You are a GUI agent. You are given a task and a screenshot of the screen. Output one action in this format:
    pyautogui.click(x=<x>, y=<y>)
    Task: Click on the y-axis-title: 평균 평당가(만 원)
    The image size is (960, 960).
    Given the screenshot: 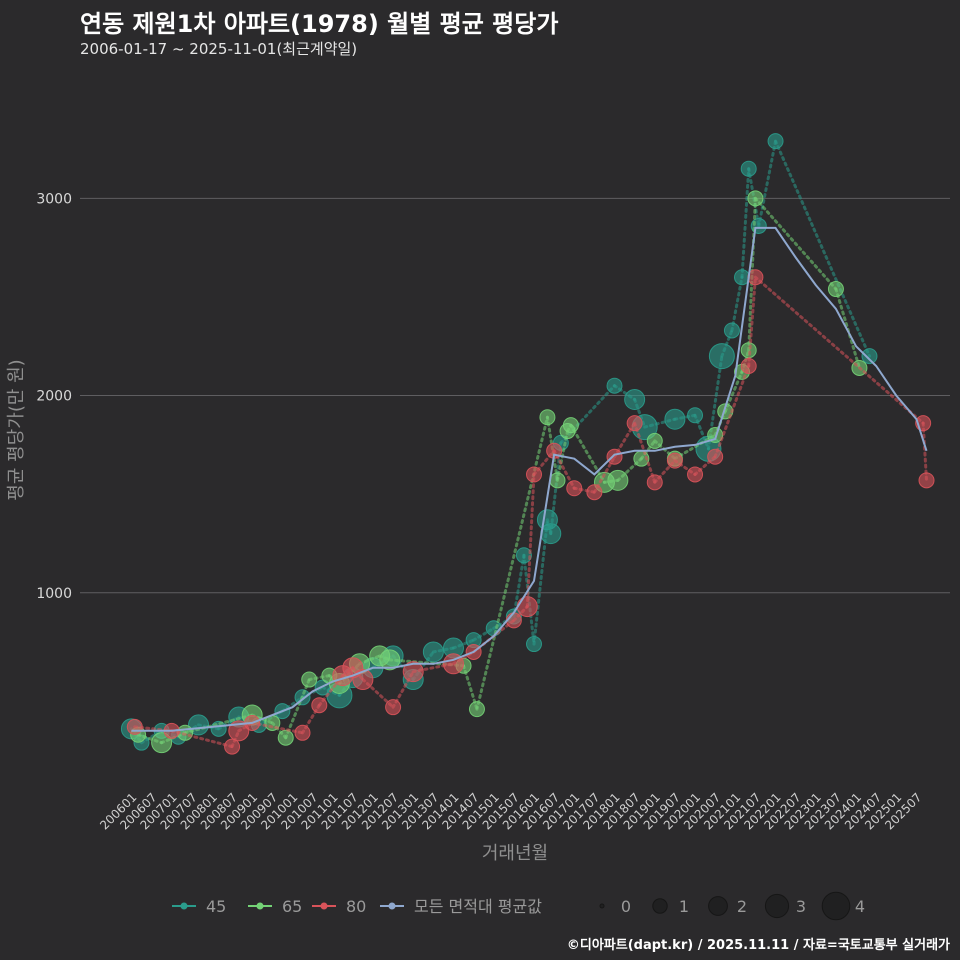 What is the action you would take?
    pyautogui.click(x=16, y=429)
    